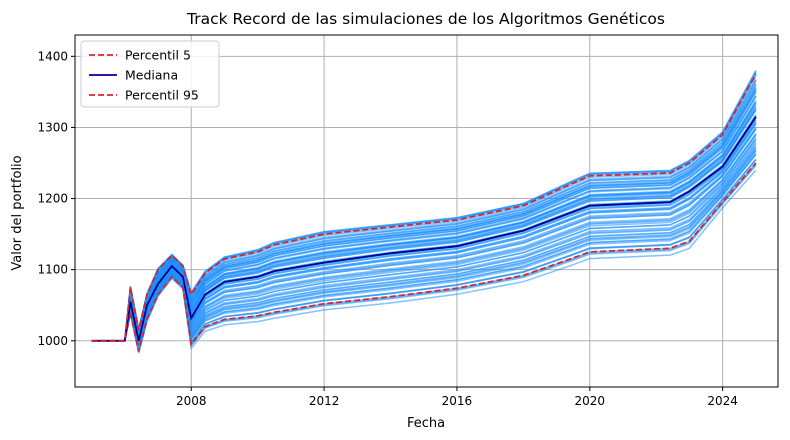  Describe the element at coordinates (191, 401) in the screenshot. I see `x-tick-label: 2008` at that location.